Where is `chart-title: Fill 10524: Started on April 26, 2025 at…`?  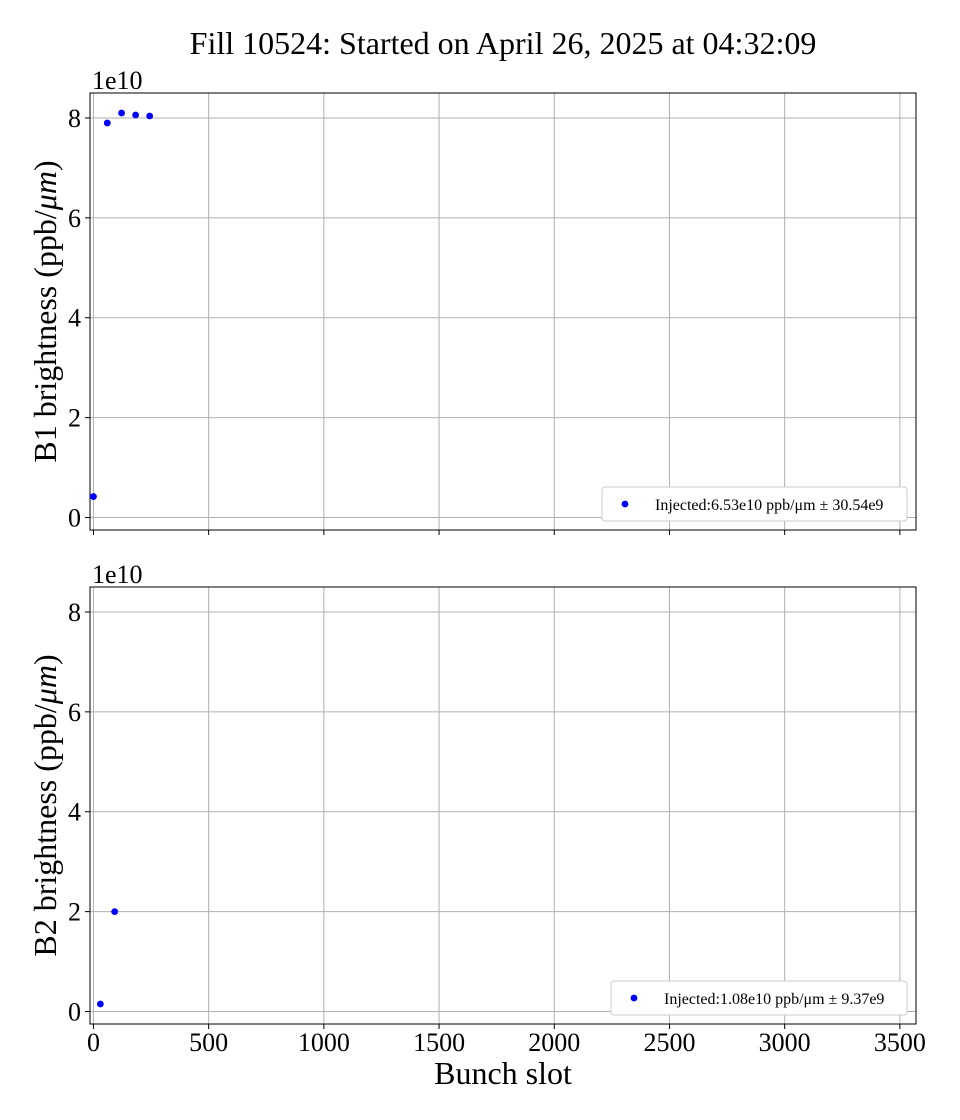 chart-title: Fill 10524: Started on April 26, 2025 at… is located at coordinates (503, 43).